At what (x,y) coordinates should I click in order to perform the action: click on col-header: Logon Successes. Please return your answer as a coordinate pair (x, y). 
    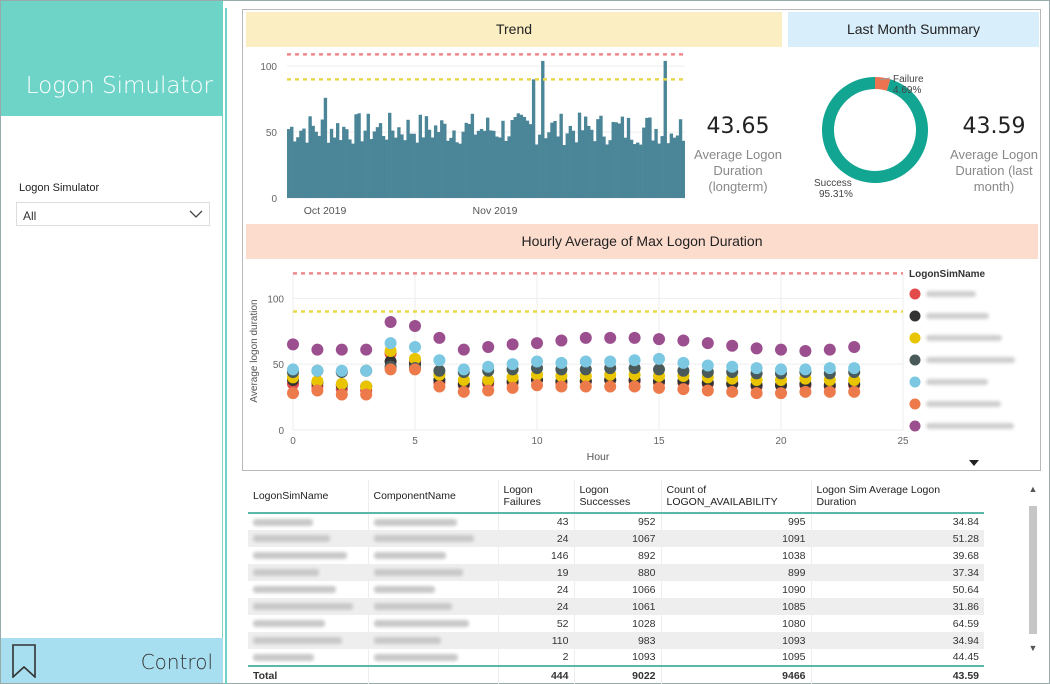
    Looking at the image, I should click on (617, 496).